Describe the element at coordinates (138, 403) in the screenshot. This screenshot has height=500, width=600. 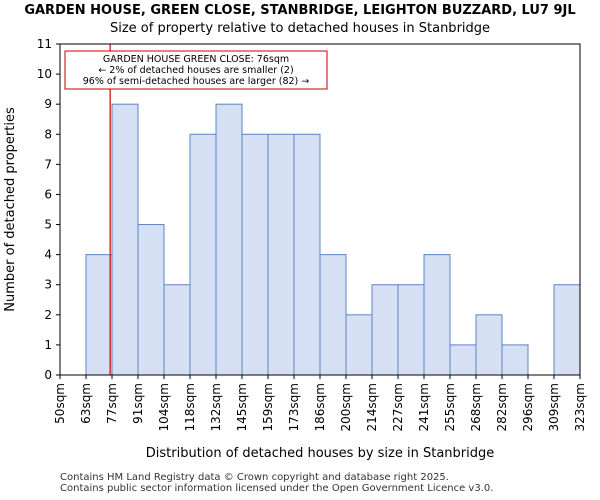
I see `x-tick-label: 91sqm` at that location.